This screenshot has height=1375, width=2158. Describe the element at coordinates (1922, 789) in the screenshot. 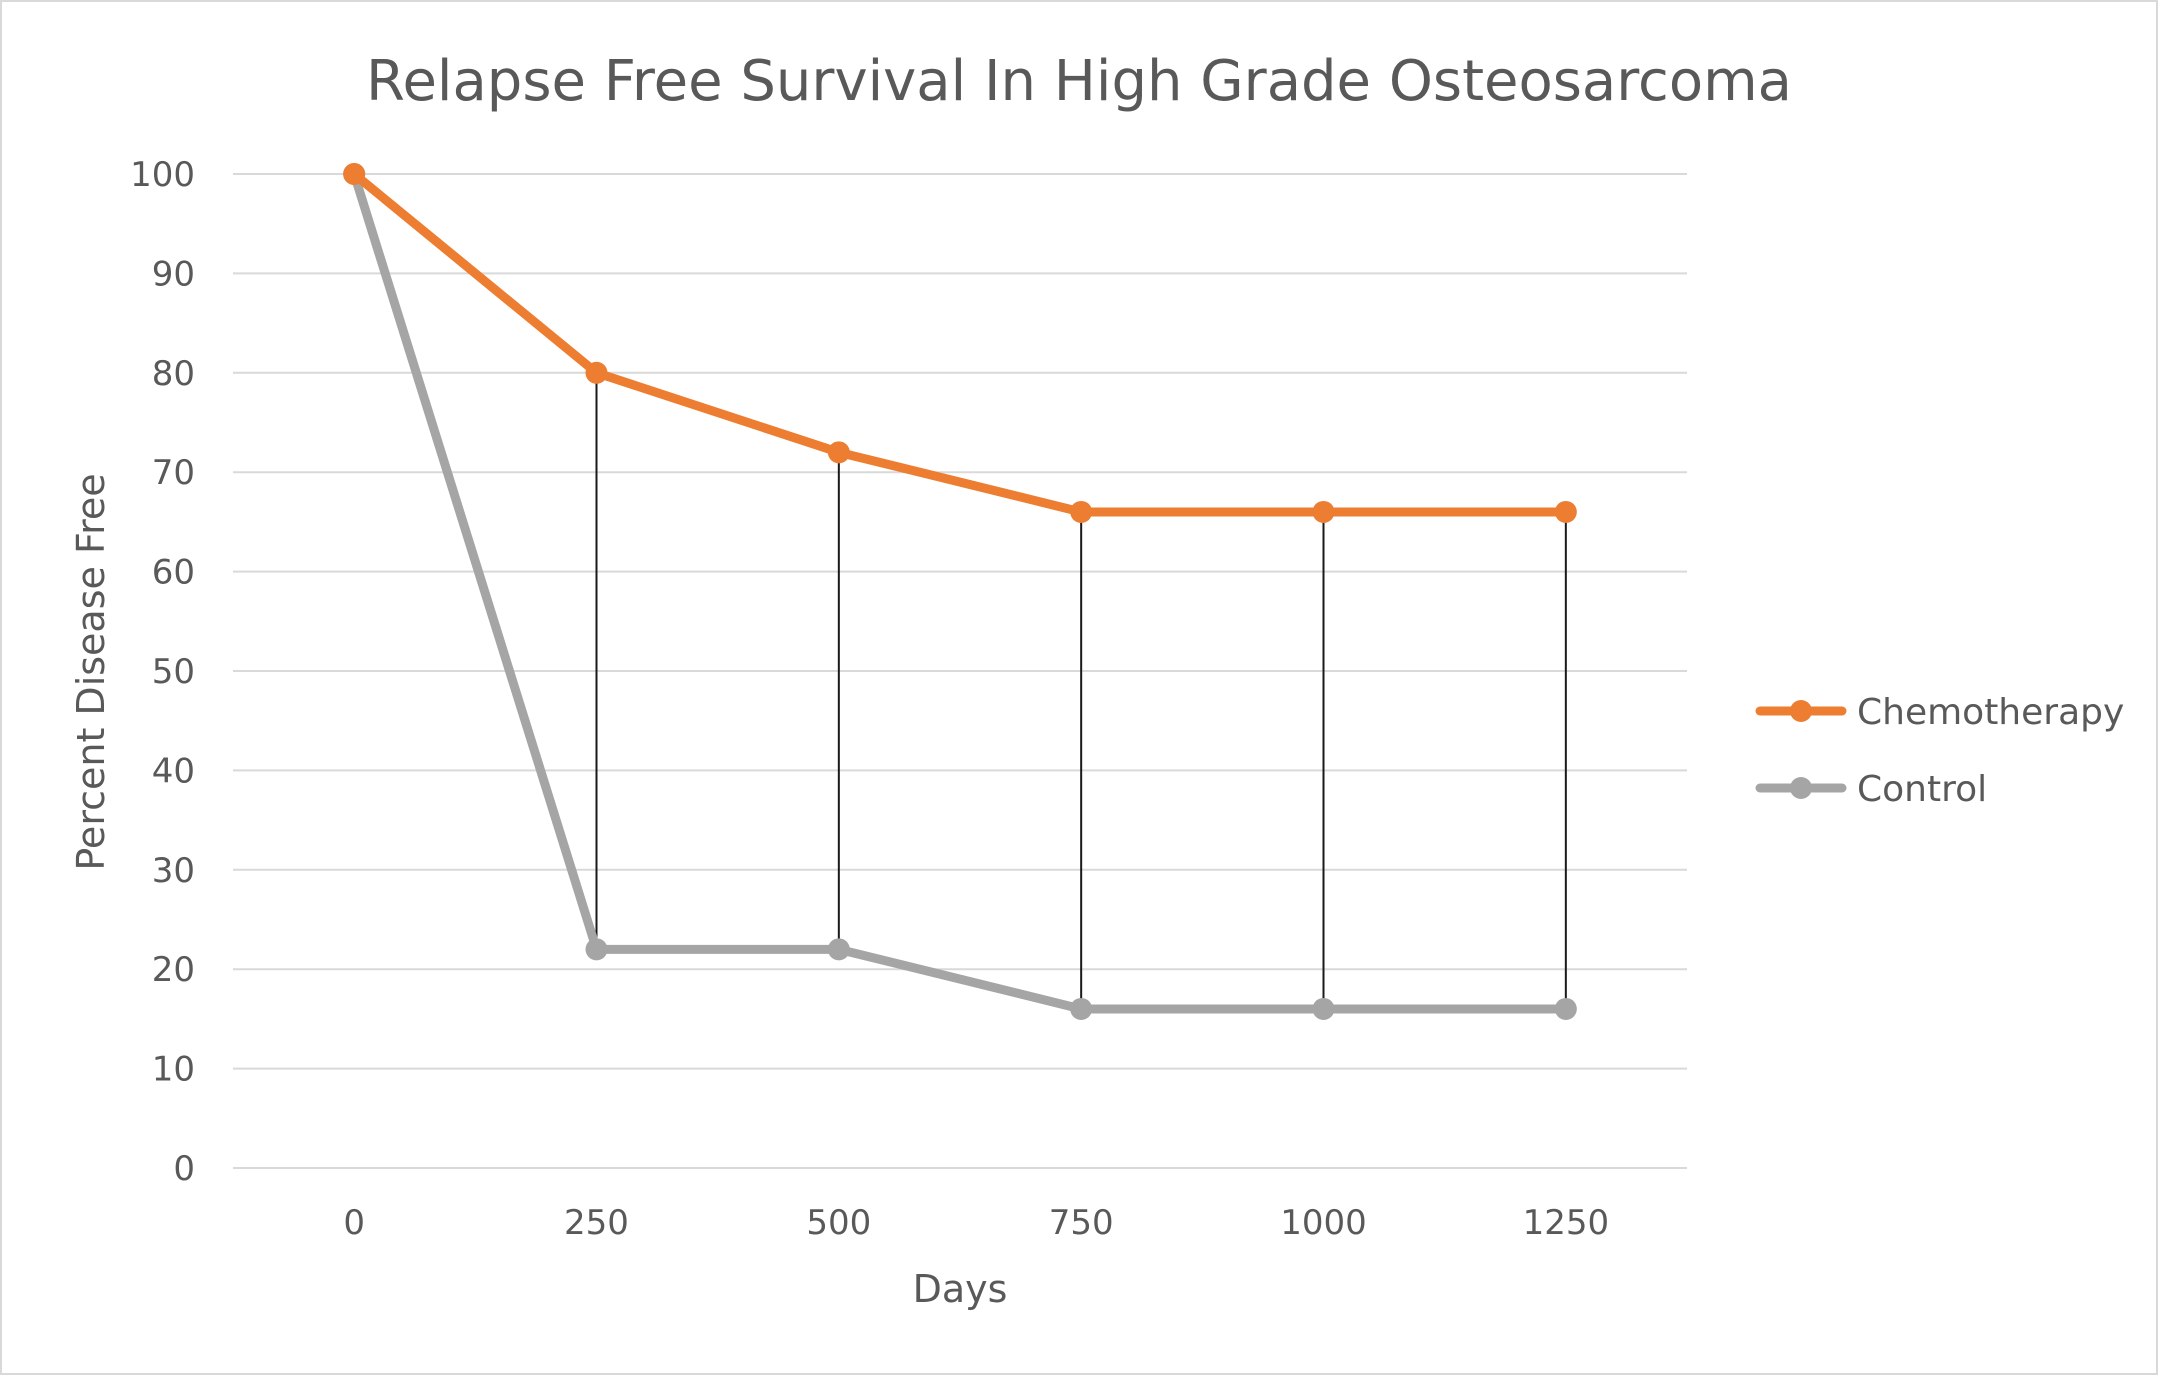

I see `legend-label: Control` at that location.